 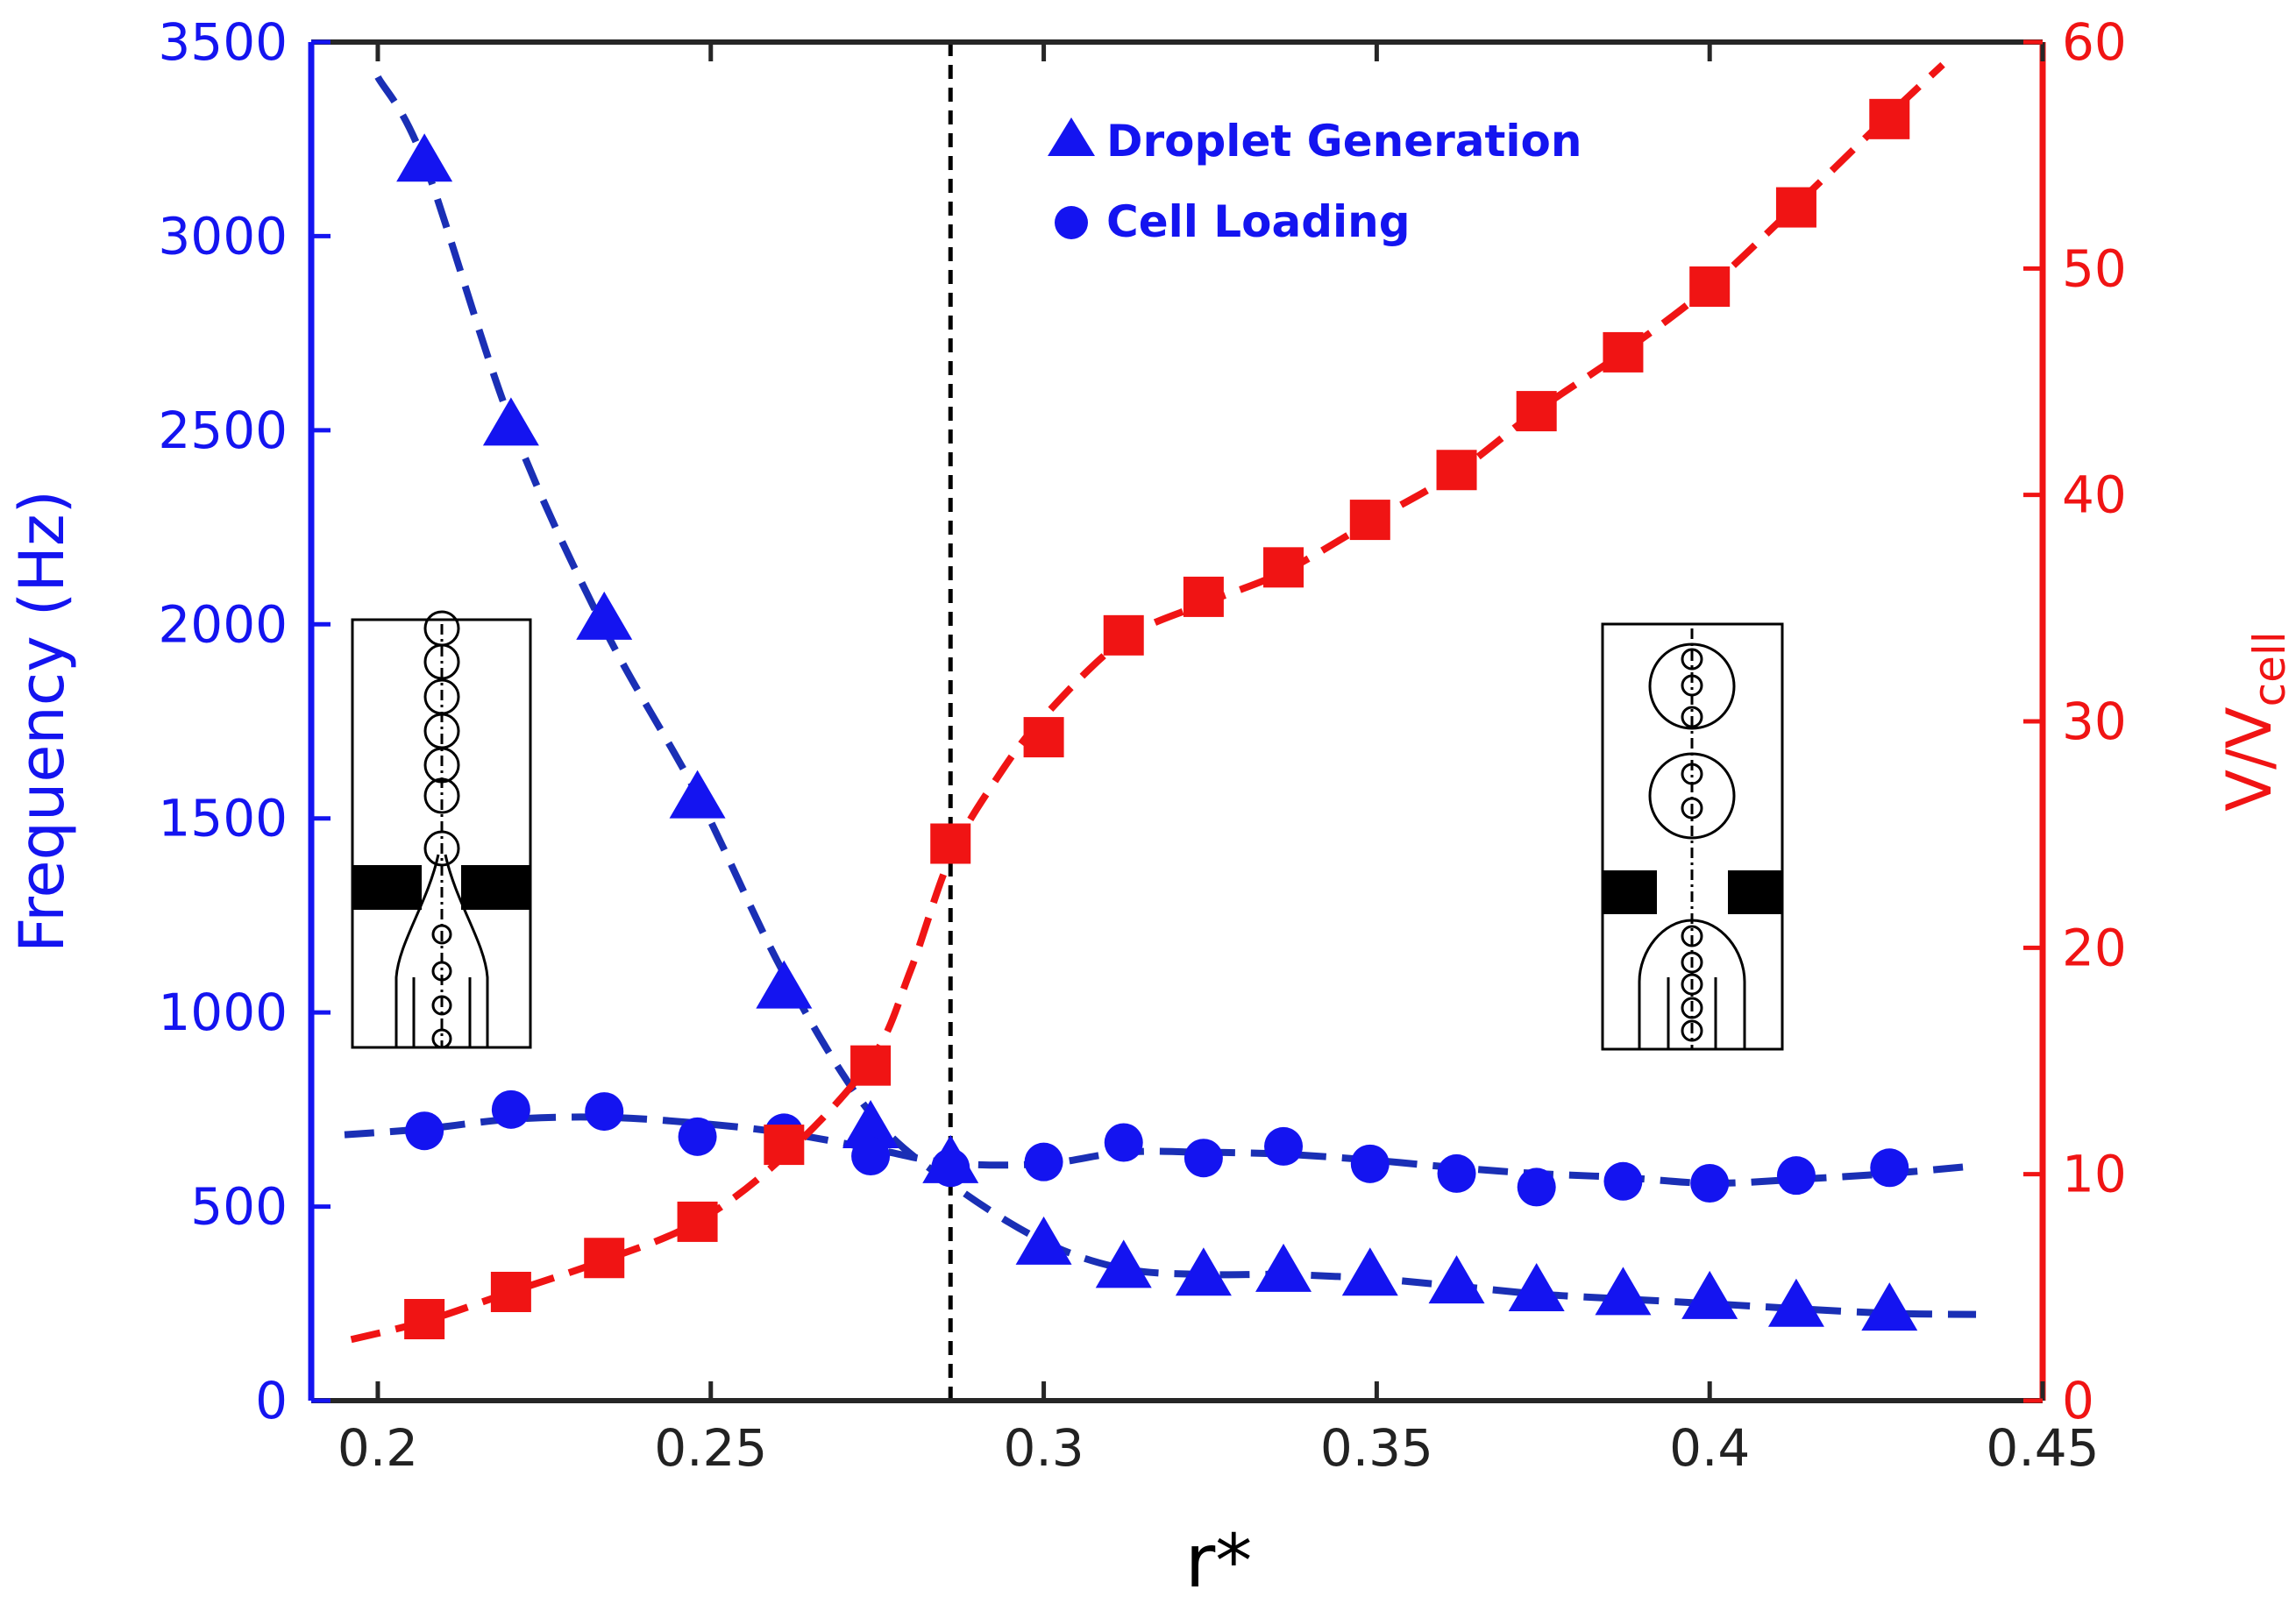 I want to click on y-left-tick-label: 3000, so click(x=223, y=236).